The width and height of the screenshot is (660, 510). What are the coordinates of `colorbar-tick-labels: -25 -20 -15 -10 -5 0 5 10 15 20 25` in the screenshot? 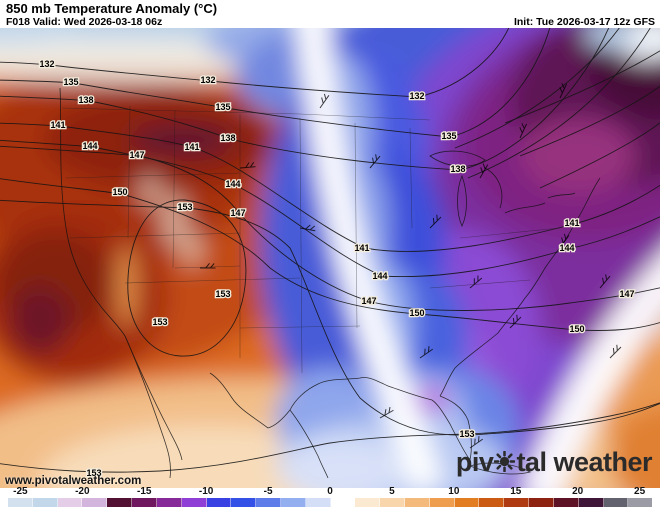 It's located at (330, 491).